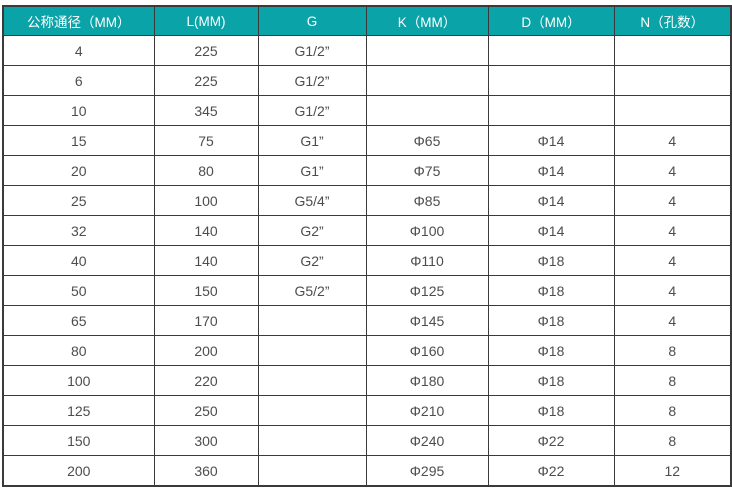  What do you see at coordinates (78, 320) in the screenshot?
I see `table-cell: 65` at bounding box center [78, 320].